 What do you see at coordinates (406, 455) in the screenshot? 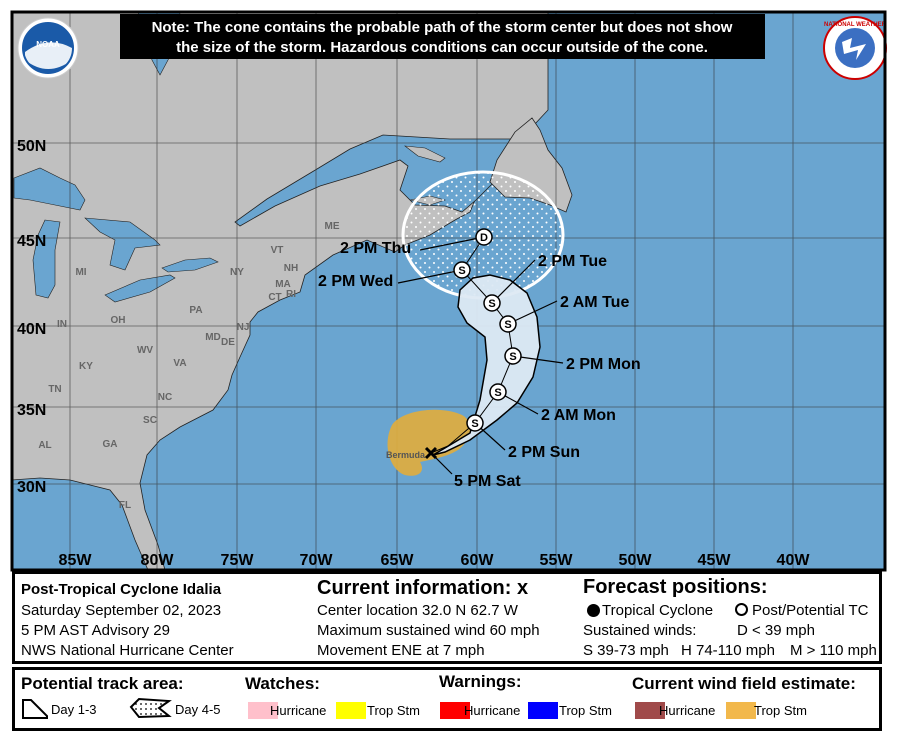
I see `bermuda-label: Bermuda` at bounding box center [406, 455].